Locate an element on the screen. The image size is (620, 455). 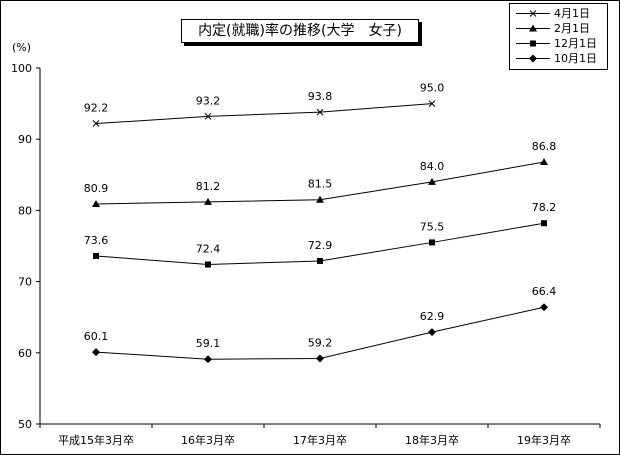
y-tick-label: 60 is located at coordinates (25, 353).